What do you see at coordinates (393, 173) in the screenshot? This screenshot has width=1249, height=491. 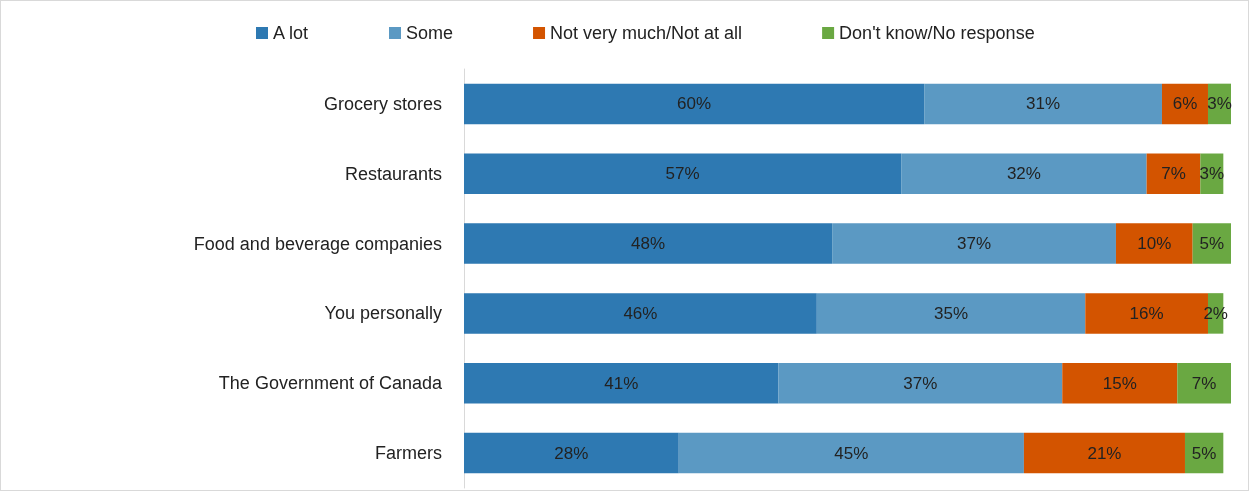 I see `y-tick-label: Restaurants` at bounding box center [393, 173].